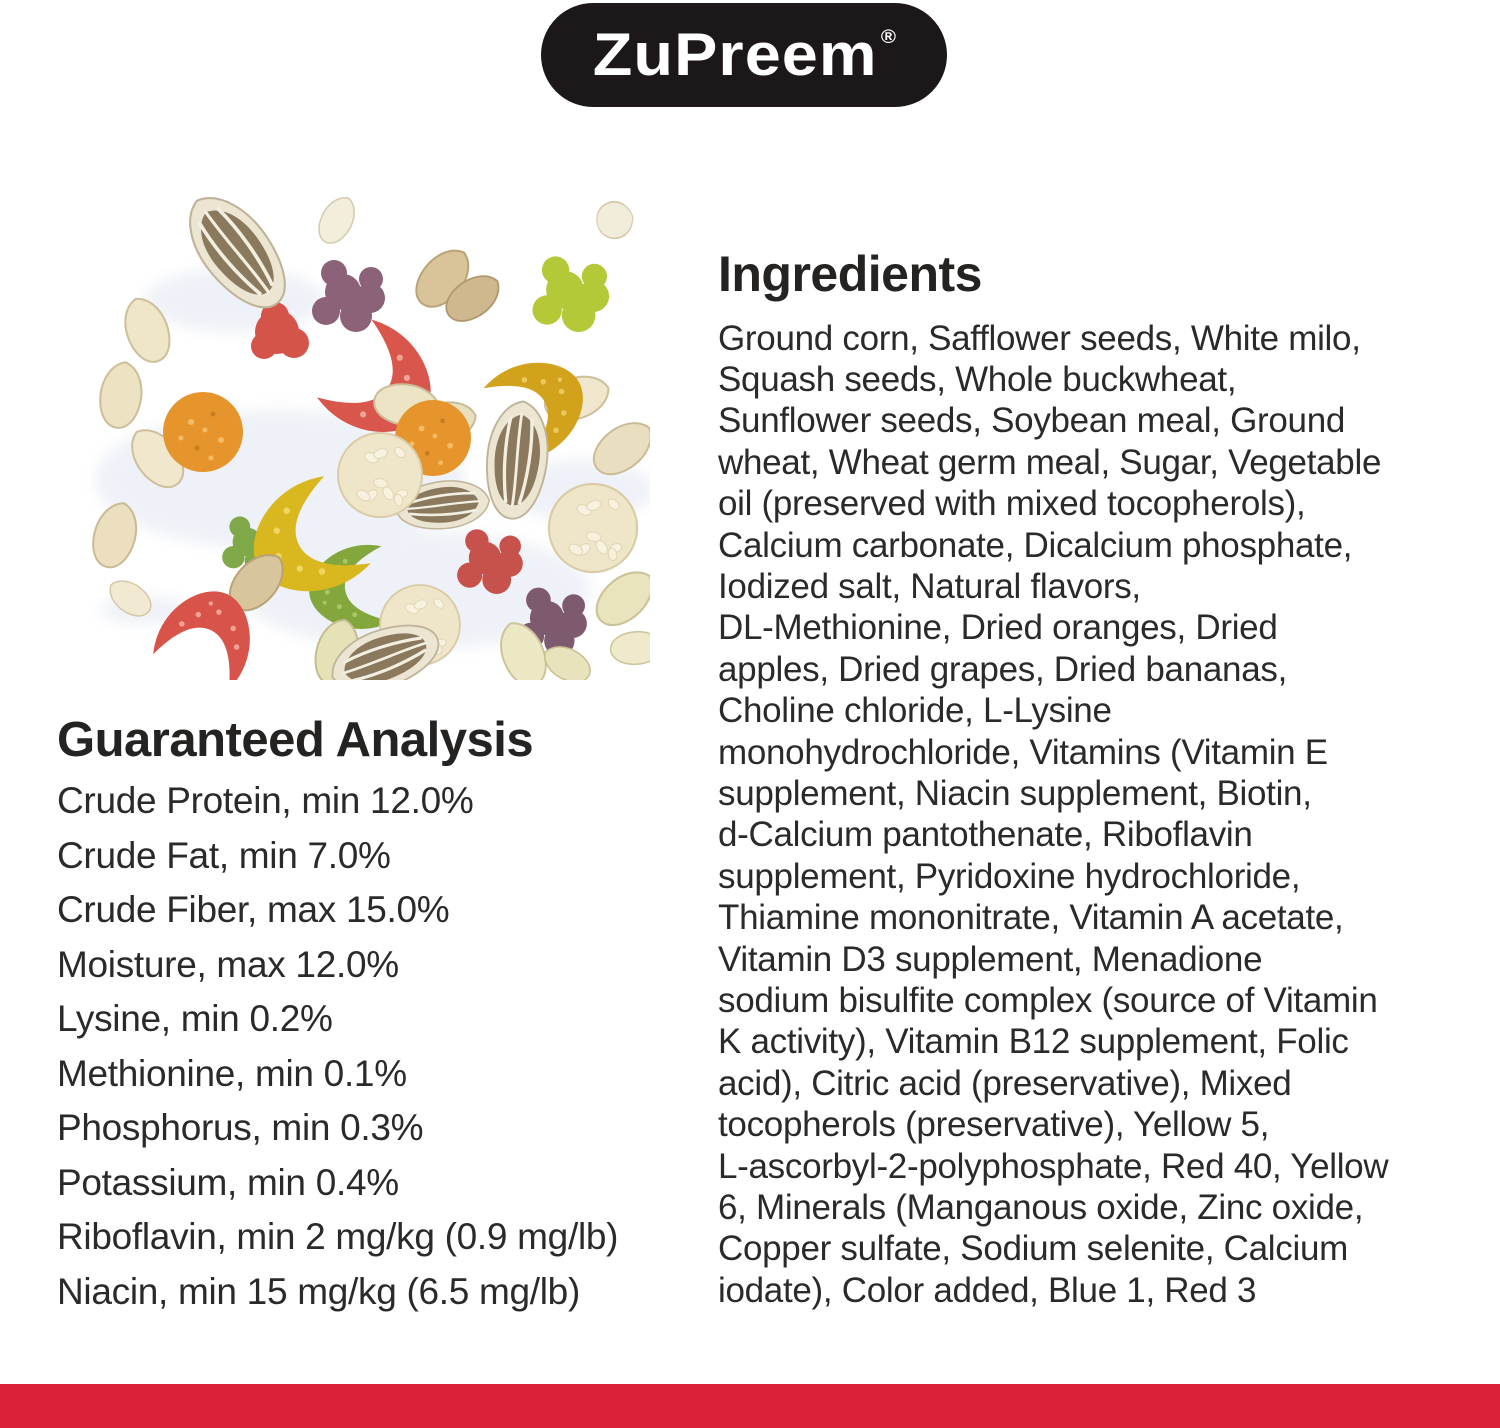 Image resolution: width=1500 pixels, height=1428 pixels. I want to click on analysis-item: Crude Fiber, max 15.0%, so click(253, 910).